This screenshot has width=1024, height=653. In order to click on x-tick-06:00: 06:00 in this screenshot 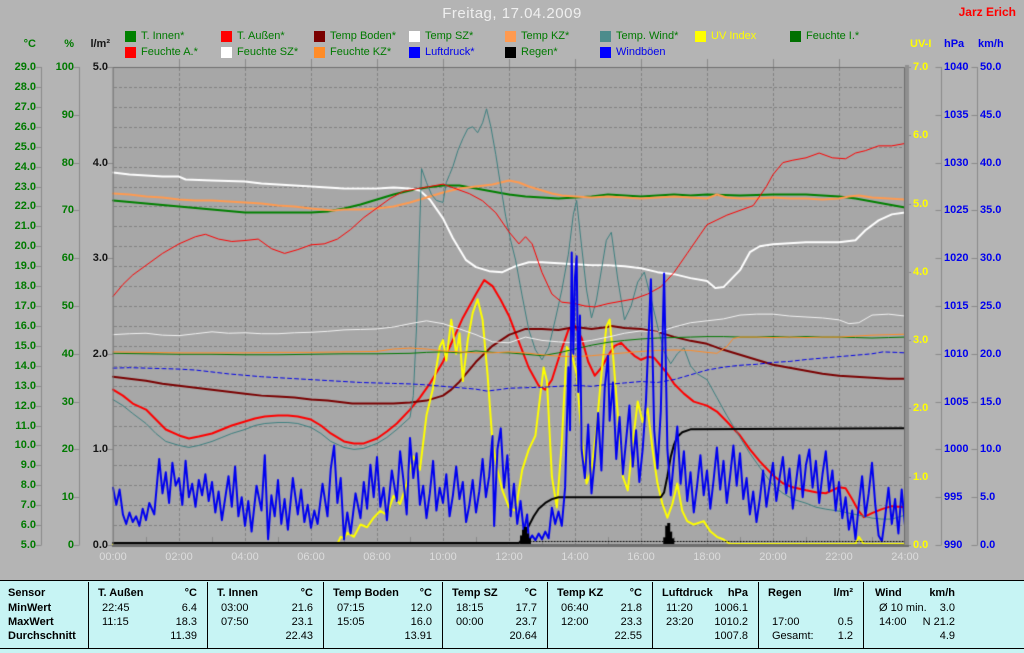, I will do `click(311, 557)`.